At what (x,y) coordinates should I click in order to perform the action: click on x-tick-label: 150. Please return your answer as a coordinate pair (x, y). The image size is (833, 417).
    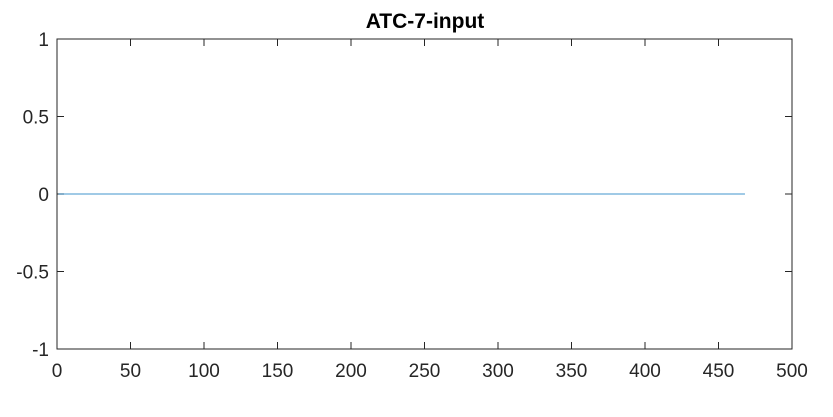
    Looking at the image, I should click on (278, 371).